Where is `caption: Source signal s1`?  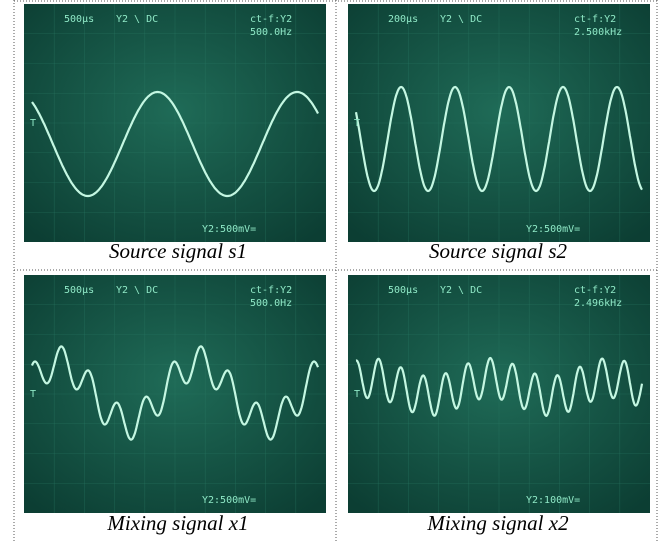
caption: Source signal s1 is located at coordinates (178, 251).